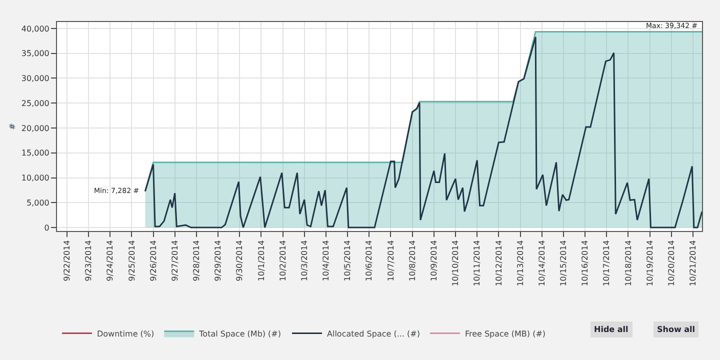 The image size is (720, 360). What do you see at coordinates (110, 261) in the screenshot?
I see `x-tick-label: 9/24/2014` at bounding box center [110, 261].